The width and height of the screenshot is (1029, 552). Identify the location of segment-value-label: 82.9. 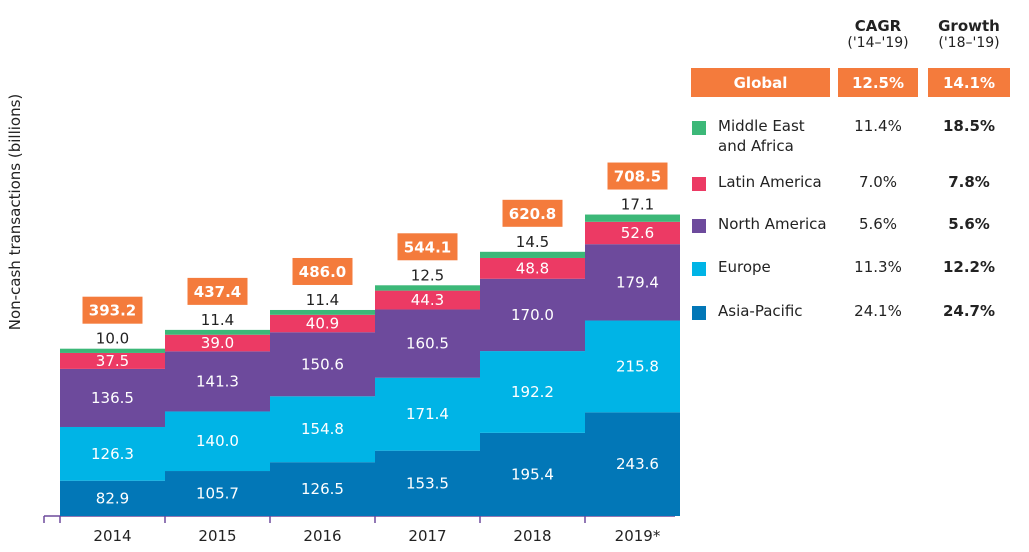
(112, 498).